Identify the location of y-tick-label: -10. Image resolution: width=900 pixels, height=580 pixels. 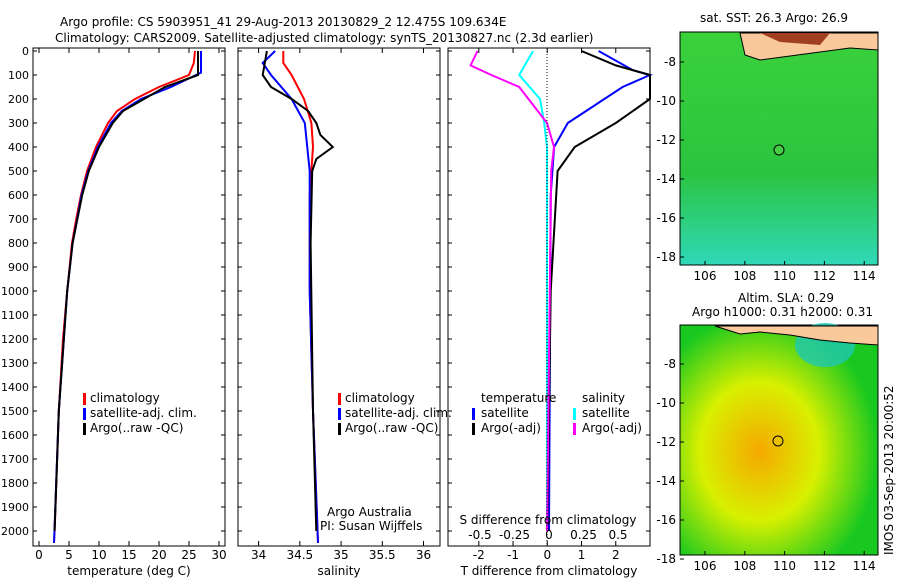
(666, 403).